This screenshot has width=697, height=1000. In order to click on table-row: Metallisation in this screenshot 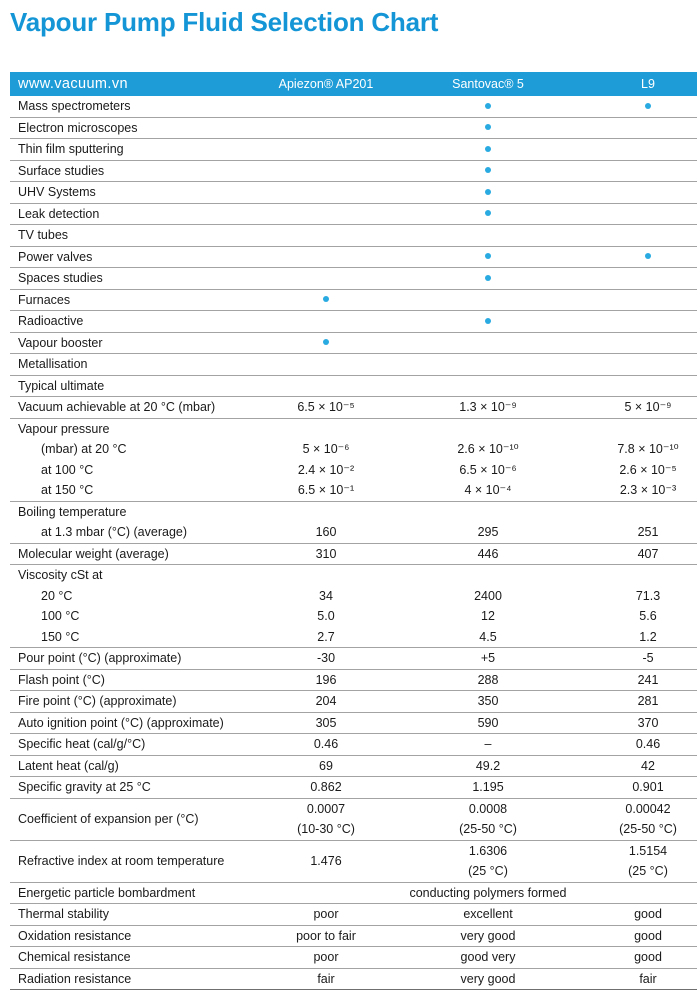, I will do `click(353, 364)`.